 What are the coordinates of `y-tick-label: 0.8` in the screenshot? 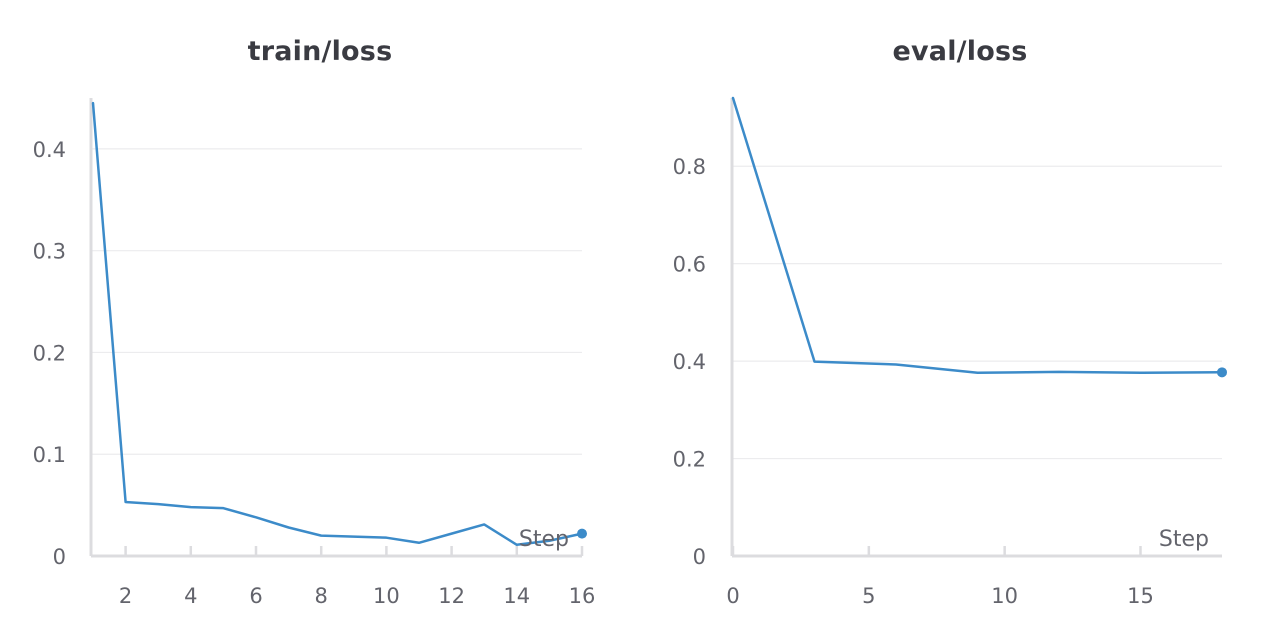 It's located at (689, 167).